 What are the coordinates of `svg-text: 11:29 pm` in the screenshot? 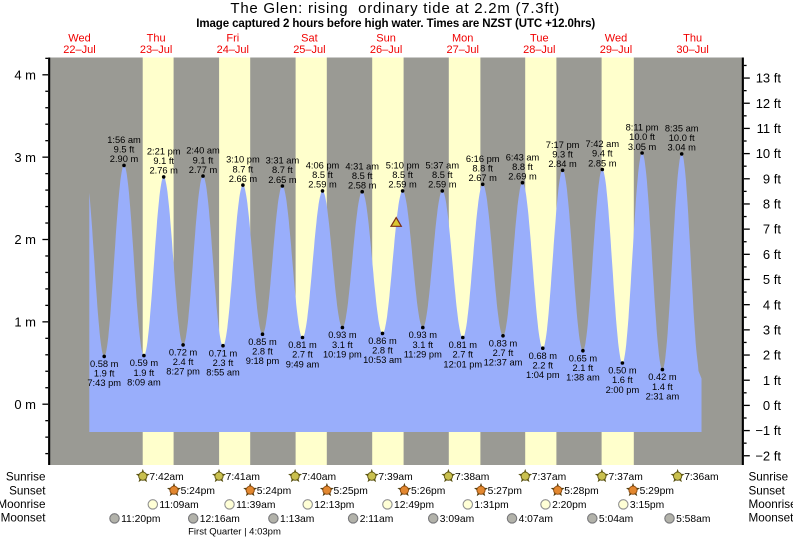 It's located at (423, 354).